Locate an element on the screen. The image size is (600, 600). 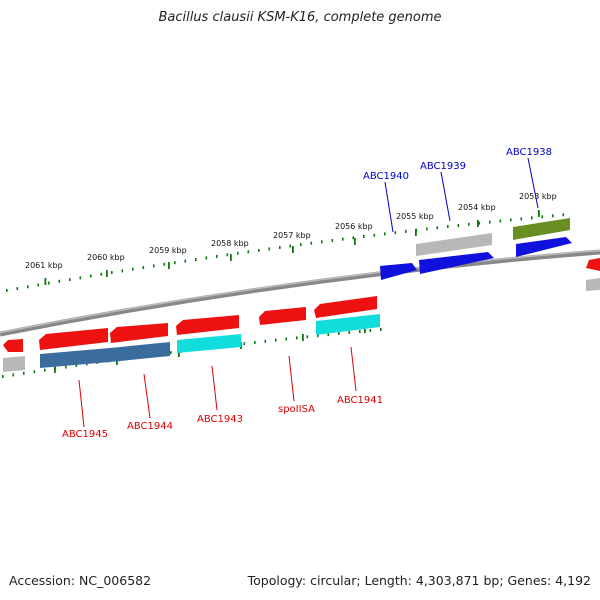
gene-label: ABC1938 is located at coordinates (529, 152).